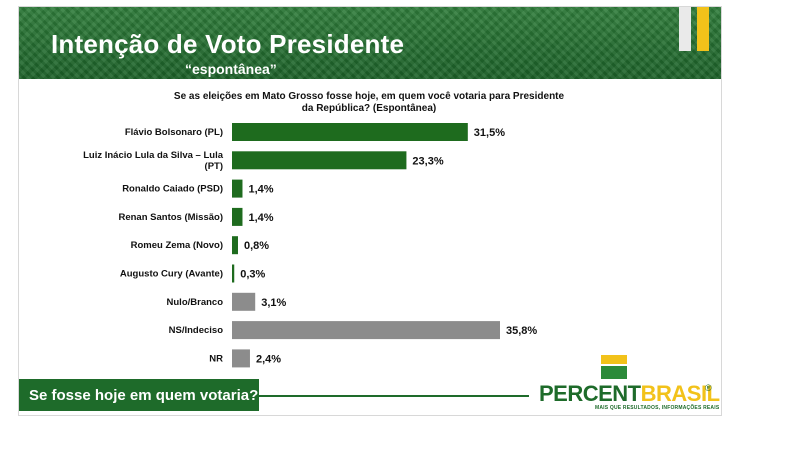 The width and height of the screenshot is (800, 450). I want to click on category-label-2: Ronaldo Caiado (PSD), so click(172, 189).